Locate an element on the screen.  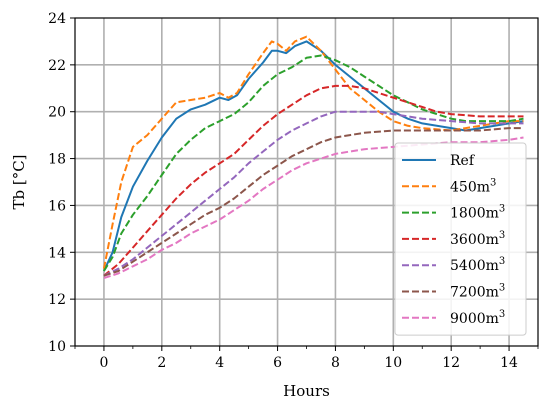
legend-label: 1800m3 is located at coordinates (477, 213).